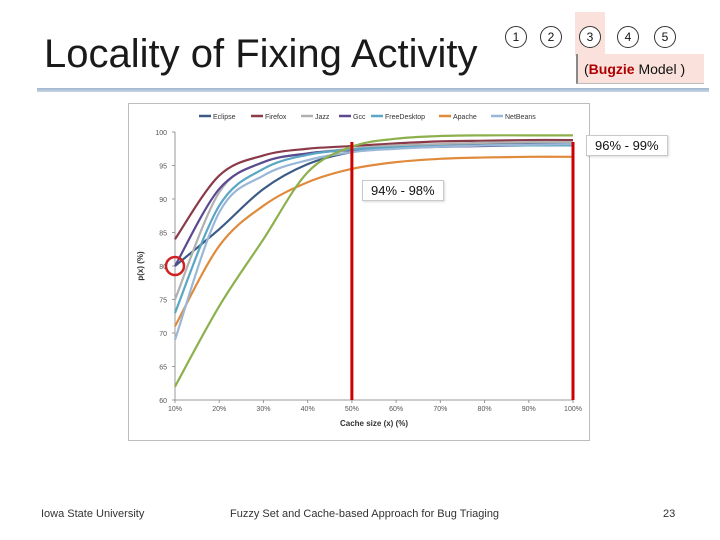  Describe the element at coordinates (360, 38) in the screenshot. I see `step-indicators: 1 2 3 4 5` at that location.